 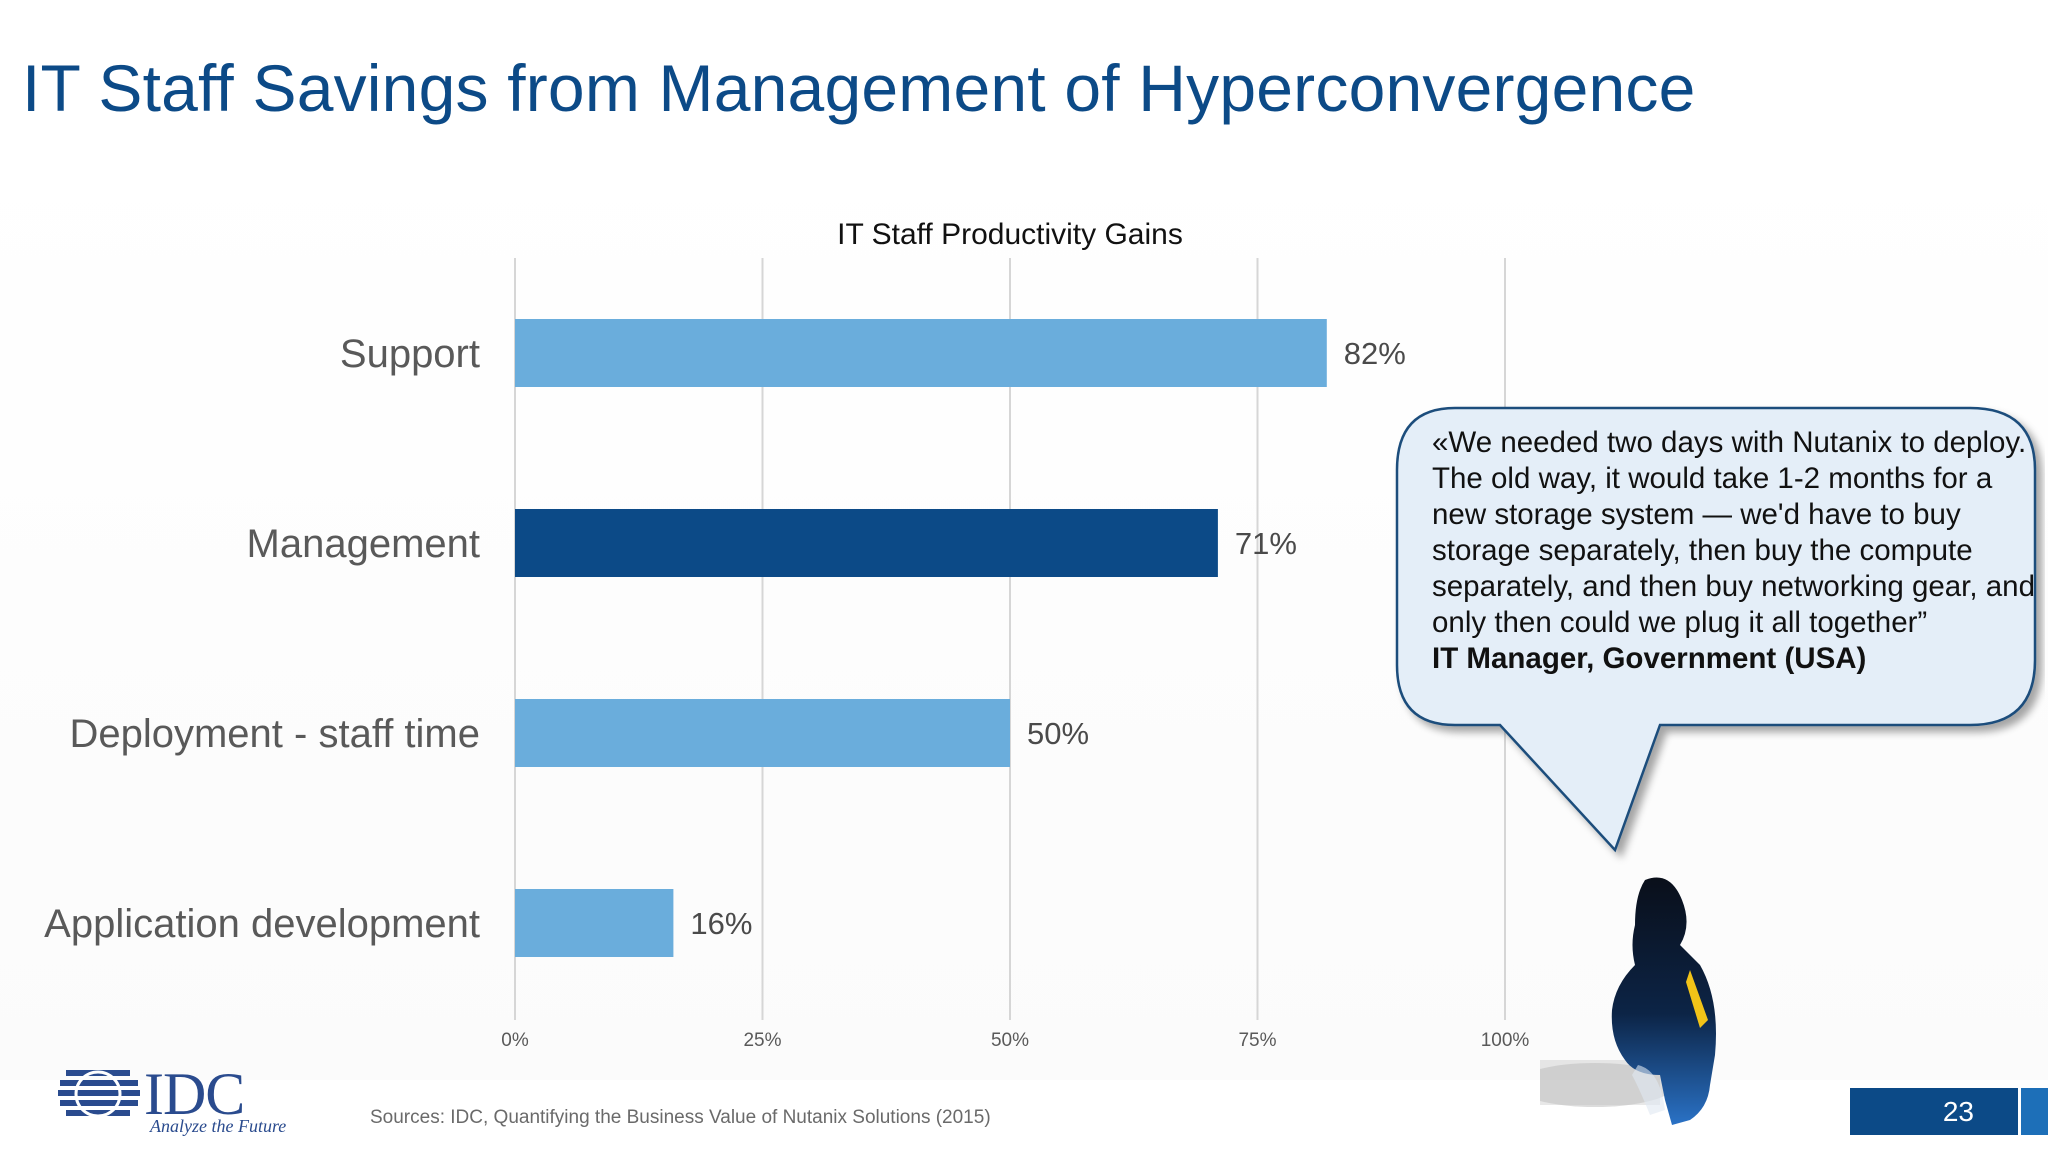 I want to click on x-tick-label: 50%, so click(x=1010, y=1040).